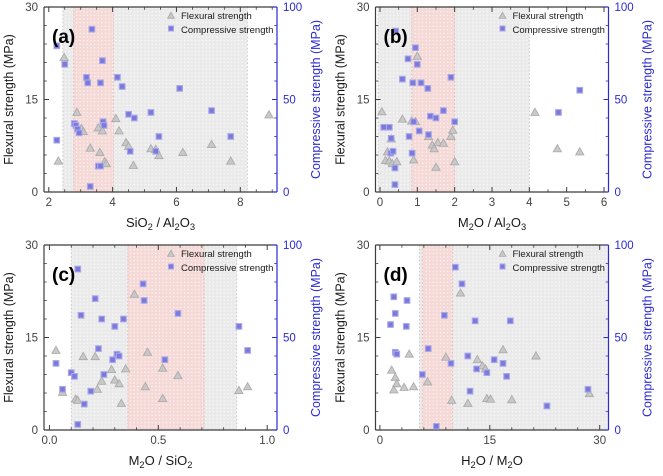 The width and height of the screenshot is (663, 476). What do you see at coordinates (171, 28) in the screenshot?
I see `legend-compressive-marker` at bounding box center [171, 28].